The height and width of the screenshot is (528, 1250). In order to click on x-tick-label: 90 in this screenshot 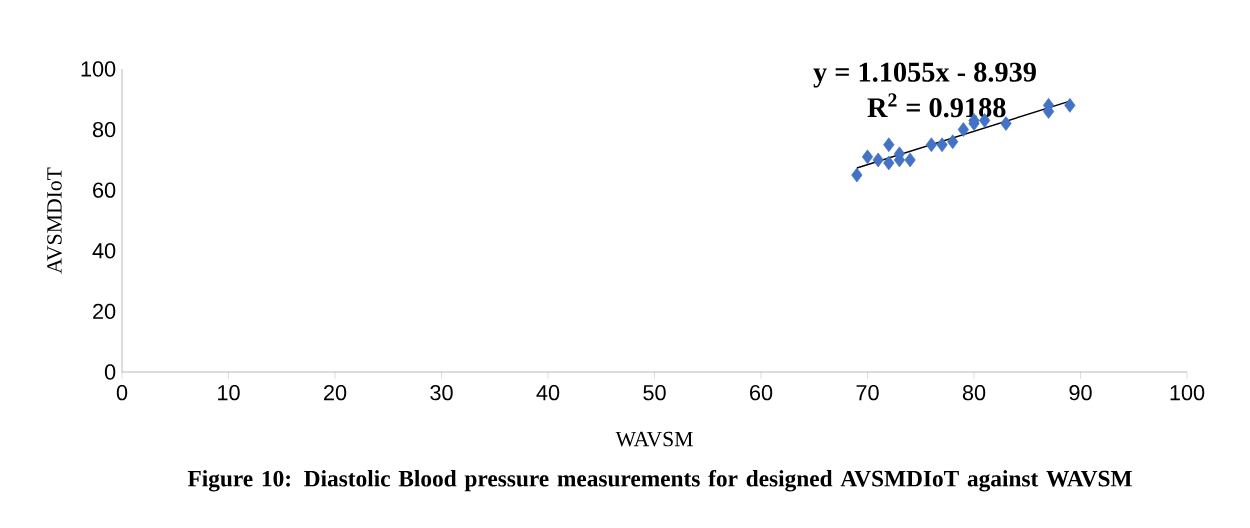, I will do `click(1080, 393)`.